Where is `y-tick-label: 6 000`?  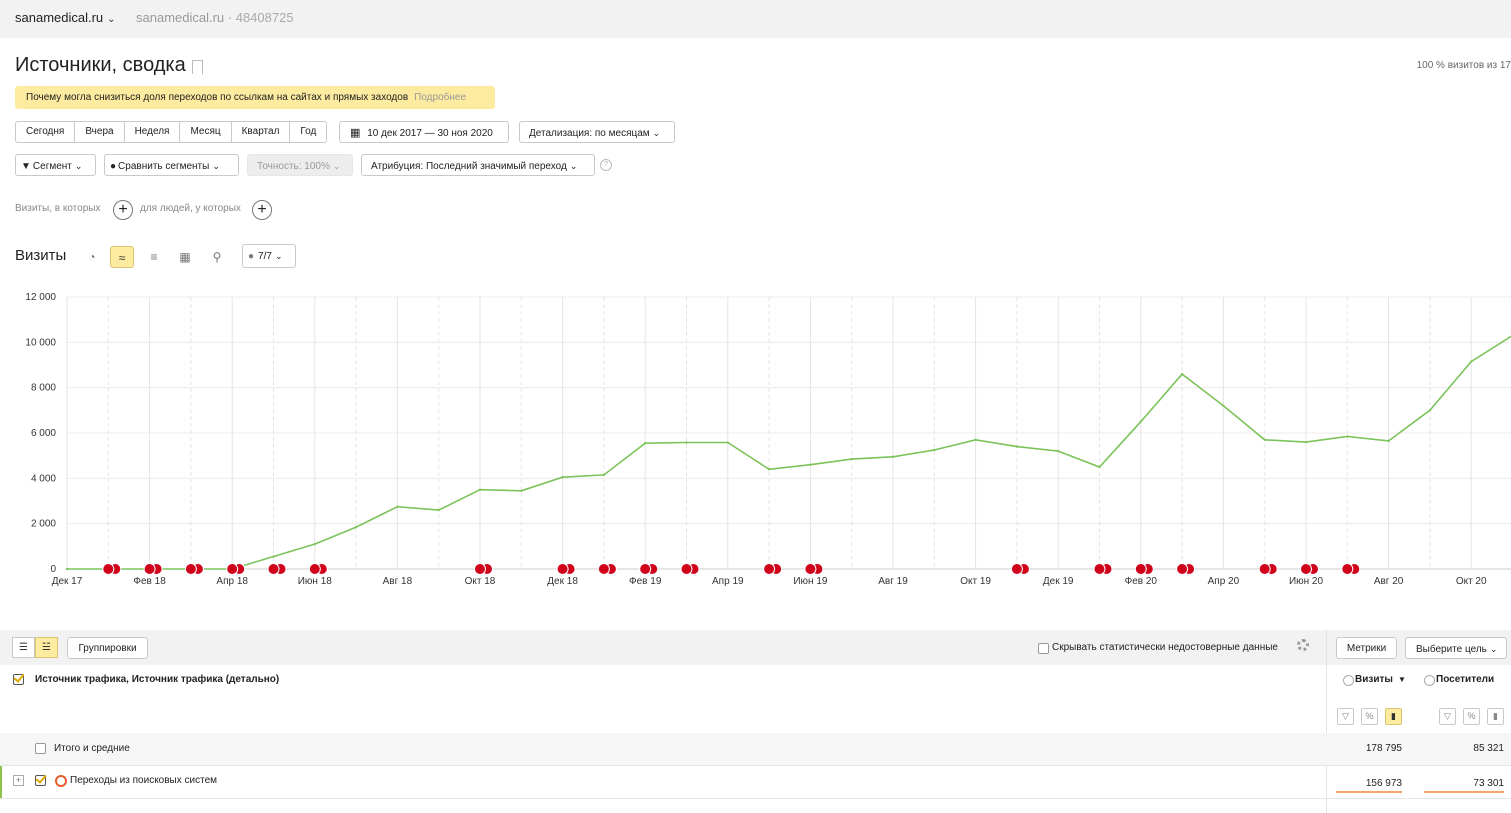
y-tick-label: 6 000 is located at coordinates (43, 433).